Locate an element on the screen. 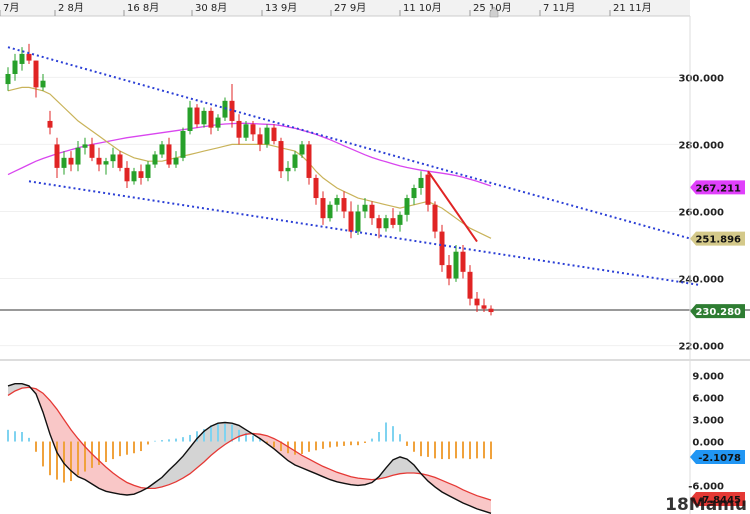  price-tag: 267.211 is located at coordinates (718, 188).